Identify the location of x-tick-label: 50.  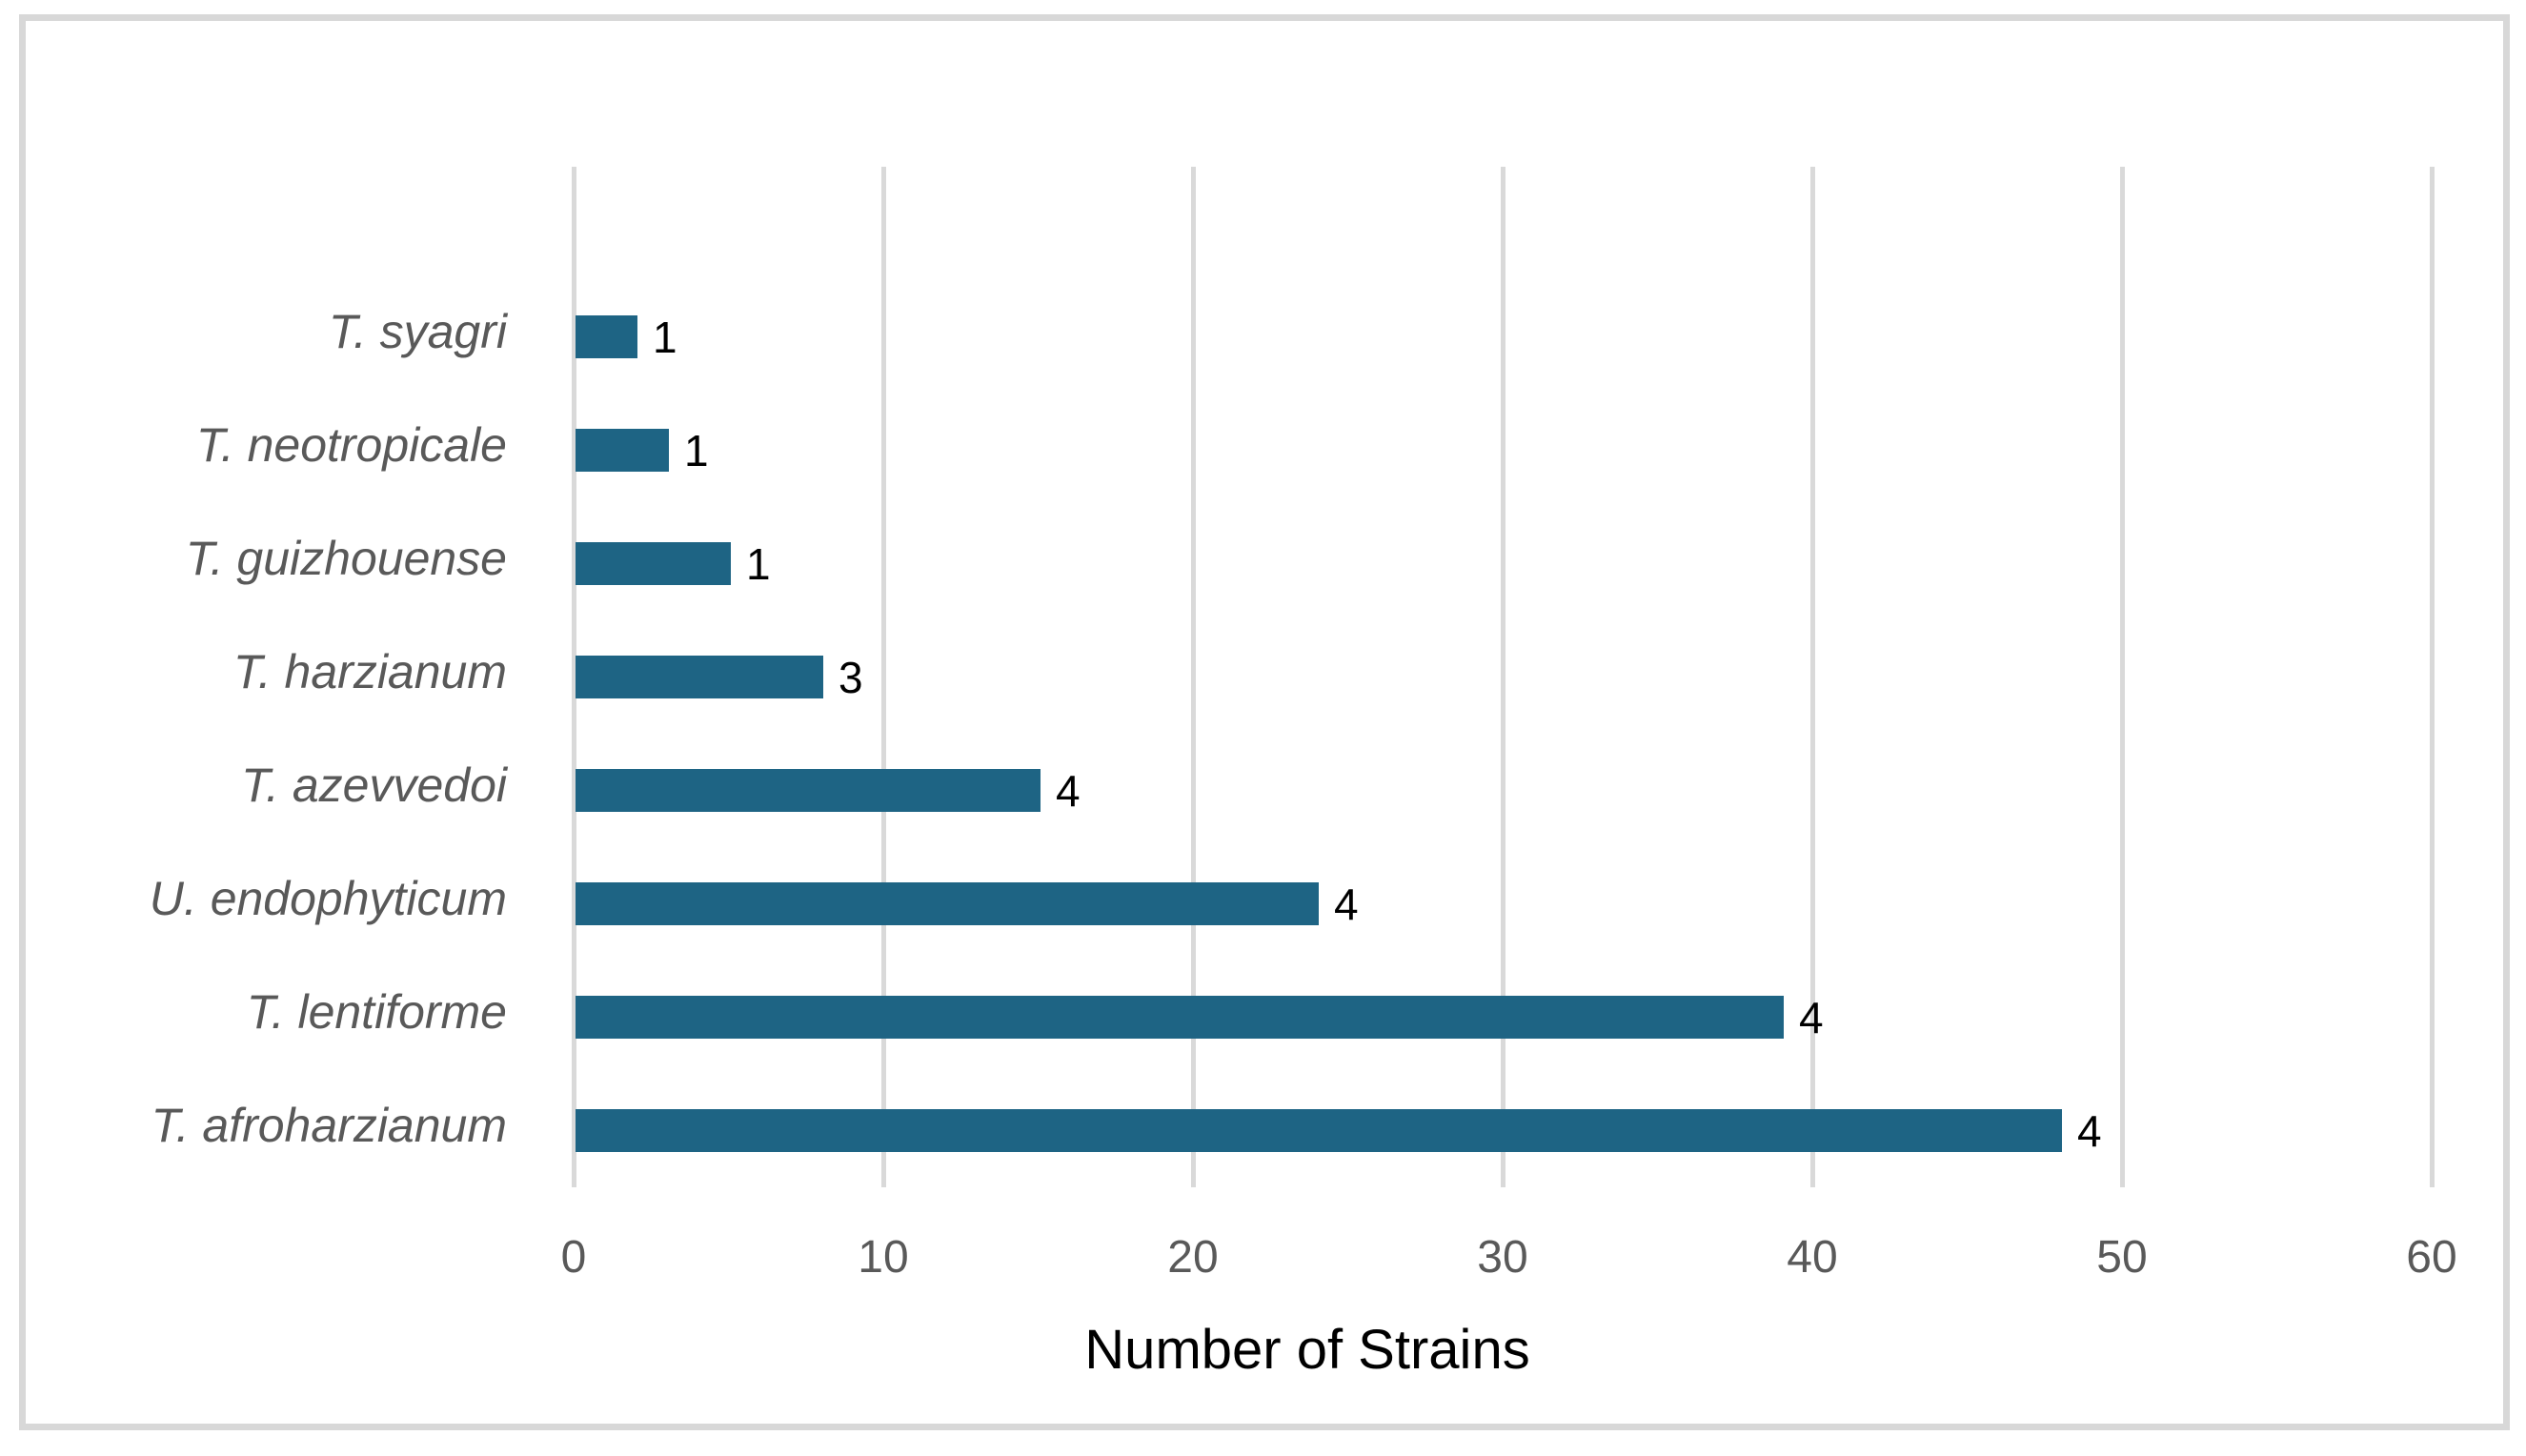
(2122, 1257).